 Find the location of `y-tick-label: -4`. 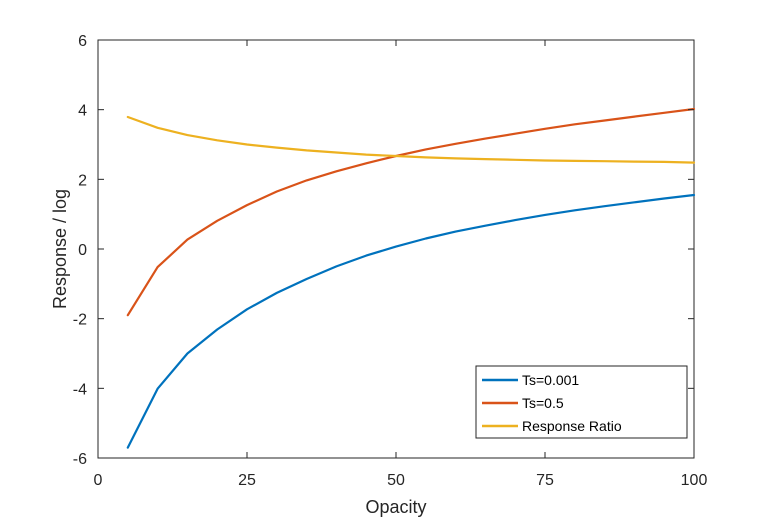

y-tick-label: -4 is located at coordinates (80, 389).